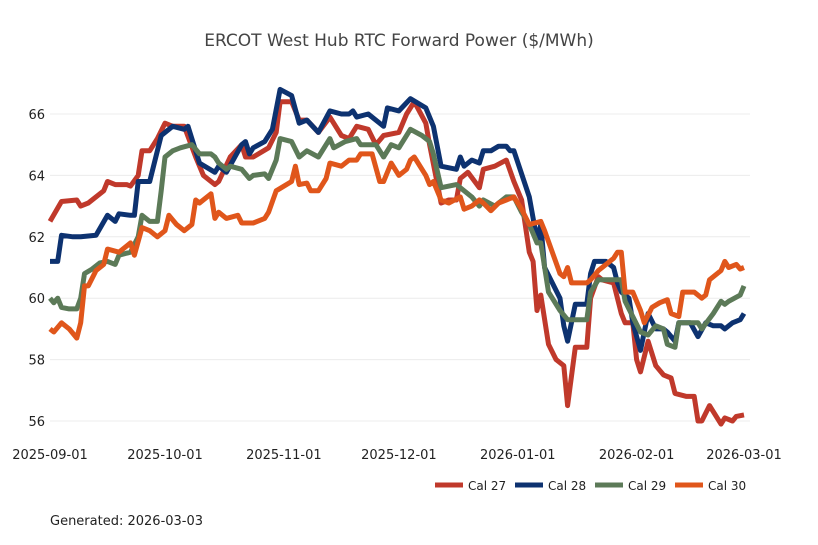 This screenshot has height=545, width=818. What do you see at coordinates (637, 455) in the screenshot?
I see `x-tick-label: 2026-02-01` at bounding box center [637, 455].